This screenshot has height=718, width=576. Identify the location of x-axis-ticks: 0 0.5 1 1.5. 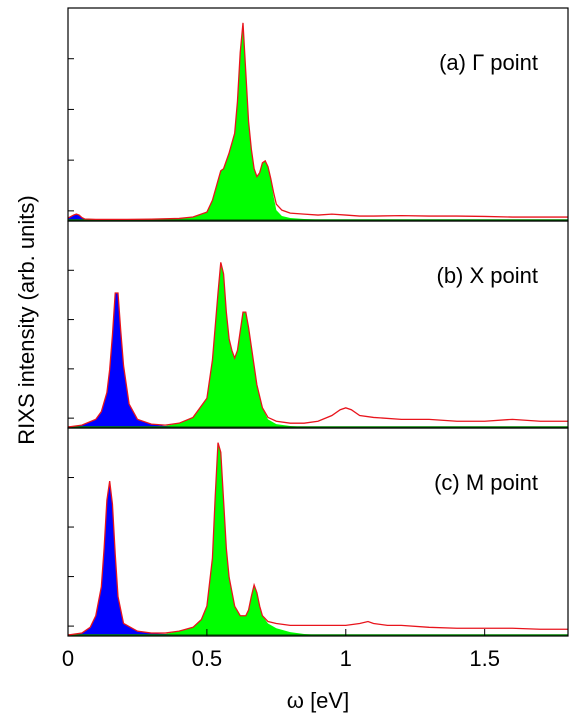
(281, 650).